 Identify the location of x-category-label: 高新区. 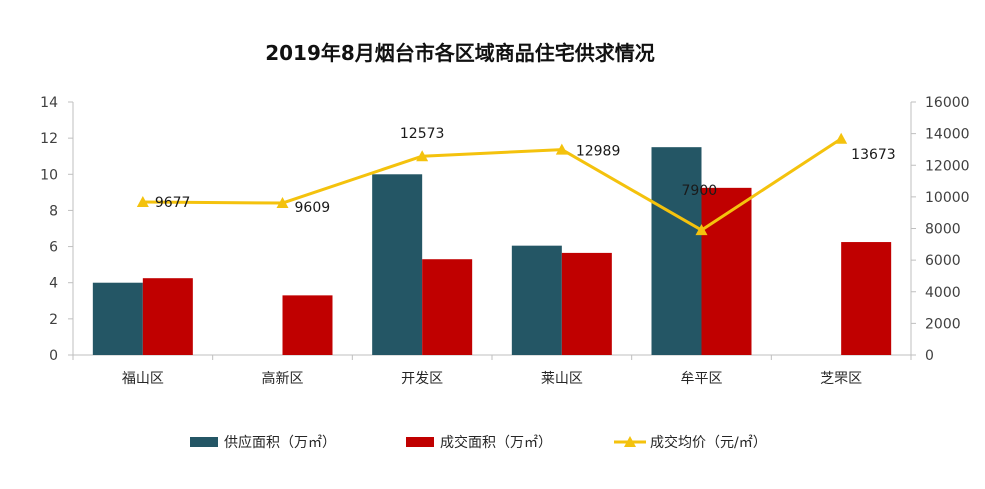
(283, 378).